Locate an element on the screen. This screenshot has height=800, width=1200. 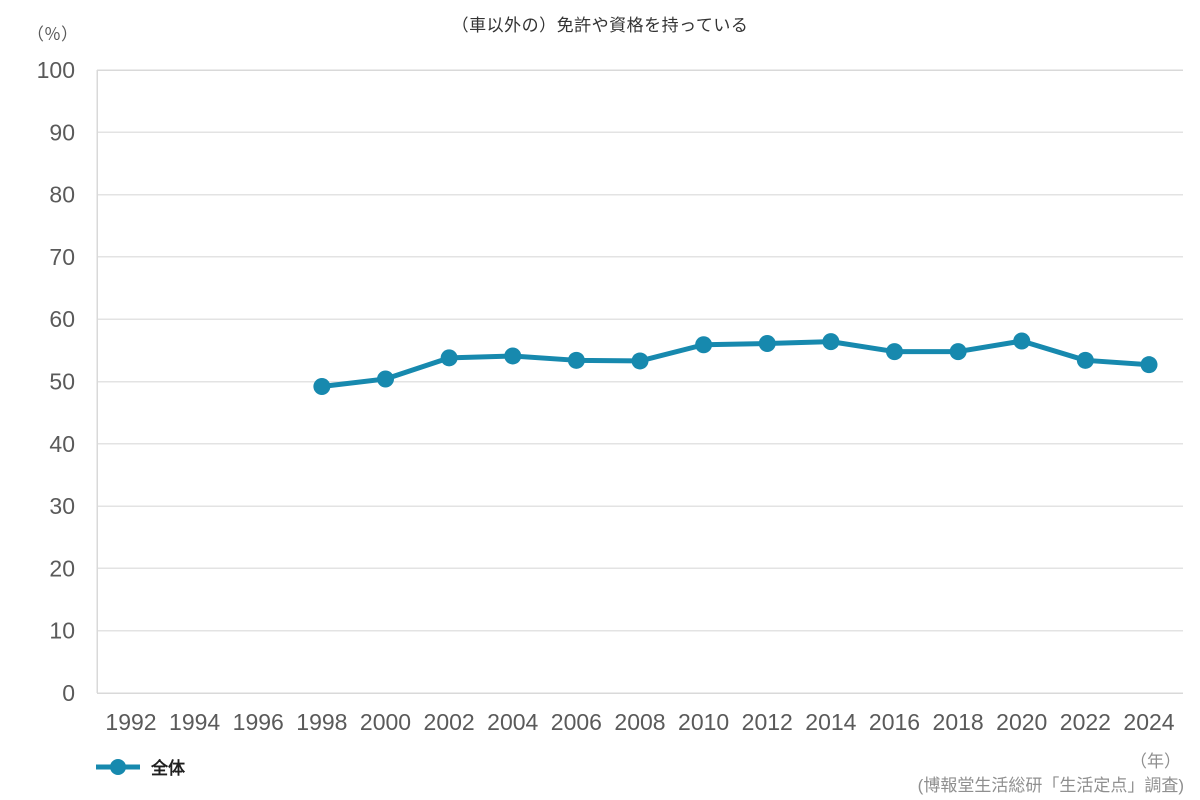
legend: 全体 is located at coordinates (139, 766).